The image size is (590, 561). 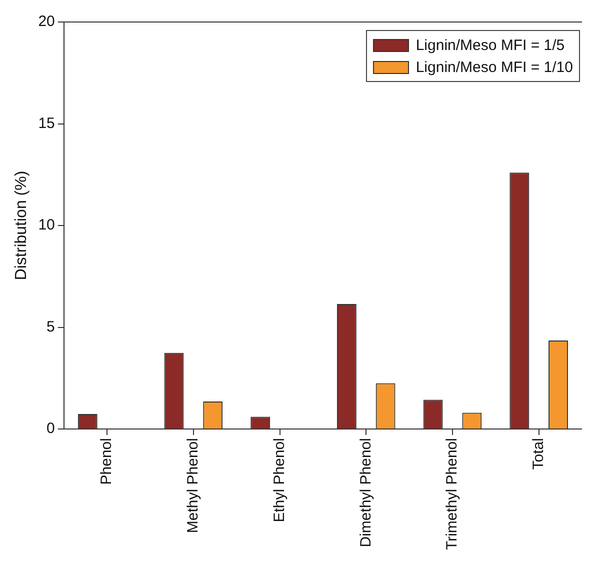 I want to click on x-tick-label: Dimethyl Phenol, so click(x=365, y=493).